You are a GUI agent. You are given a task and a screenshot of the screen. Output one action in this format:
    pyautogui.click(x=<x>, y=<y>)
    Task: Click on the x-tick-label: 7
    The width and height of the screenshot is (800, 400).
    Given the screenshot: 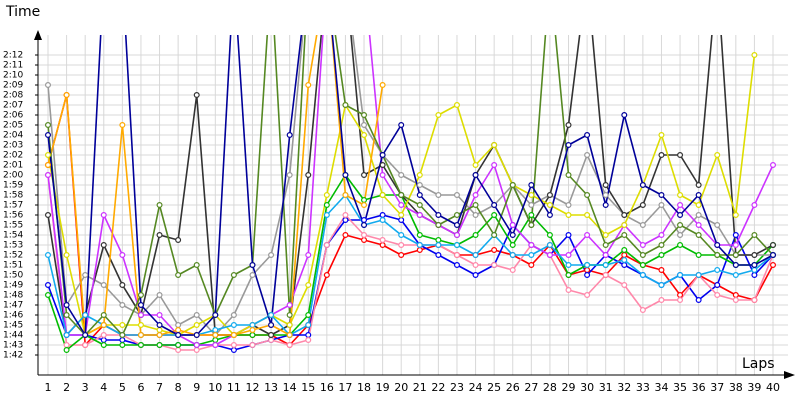 What is the action you would take?
    pyautogui.click(x=159, y=387)
    